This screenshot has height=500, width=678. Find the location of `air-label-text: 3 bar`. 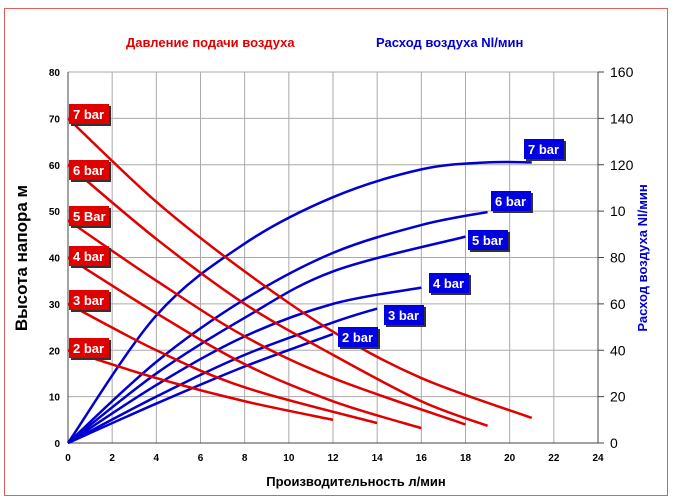

air-label-text: 3 bar is located at coordinates (403, 315).